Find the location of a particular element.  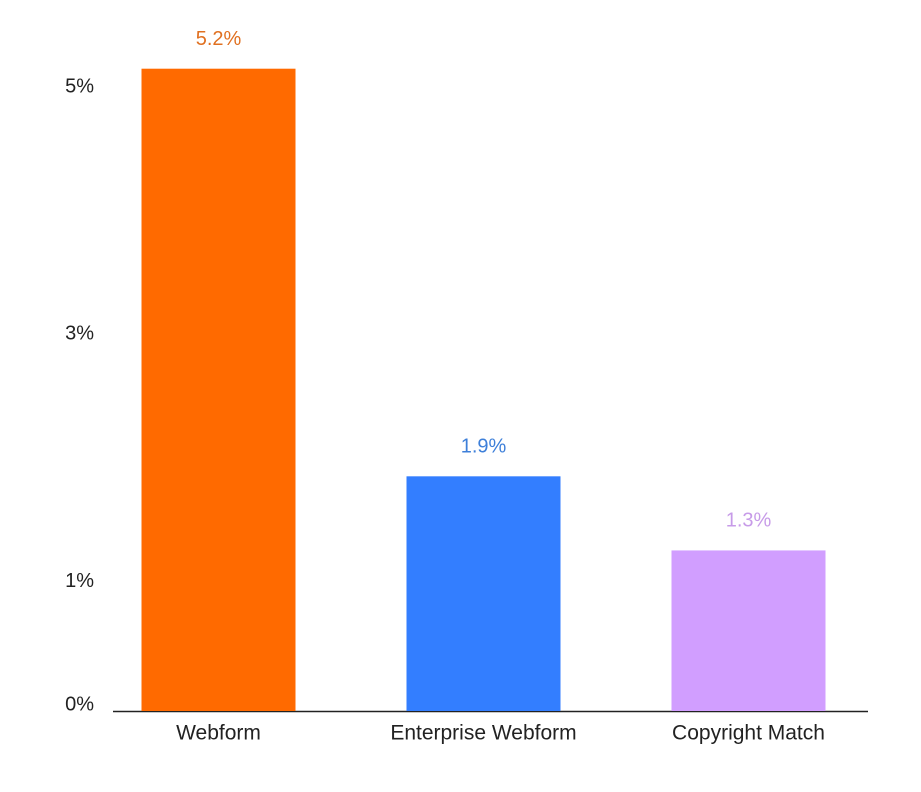

value-label: 1.9% is located at coordinates (484, 447).